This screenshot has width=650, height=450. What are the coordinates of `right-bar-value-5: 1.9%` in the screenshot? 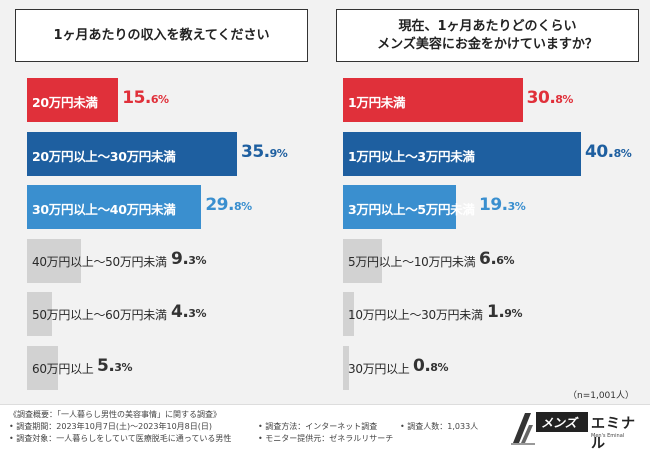 It's located at (504, 312).